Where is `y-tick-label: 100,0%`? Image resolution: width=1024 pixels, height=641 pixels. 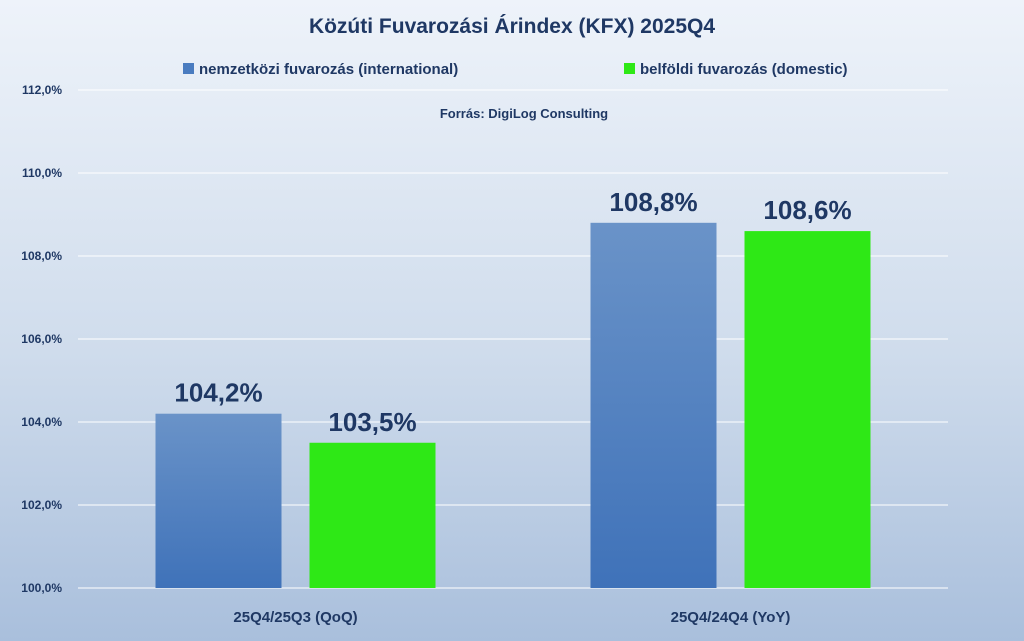 y-tick-label: 100,0% is located at coordinates (41, 588).